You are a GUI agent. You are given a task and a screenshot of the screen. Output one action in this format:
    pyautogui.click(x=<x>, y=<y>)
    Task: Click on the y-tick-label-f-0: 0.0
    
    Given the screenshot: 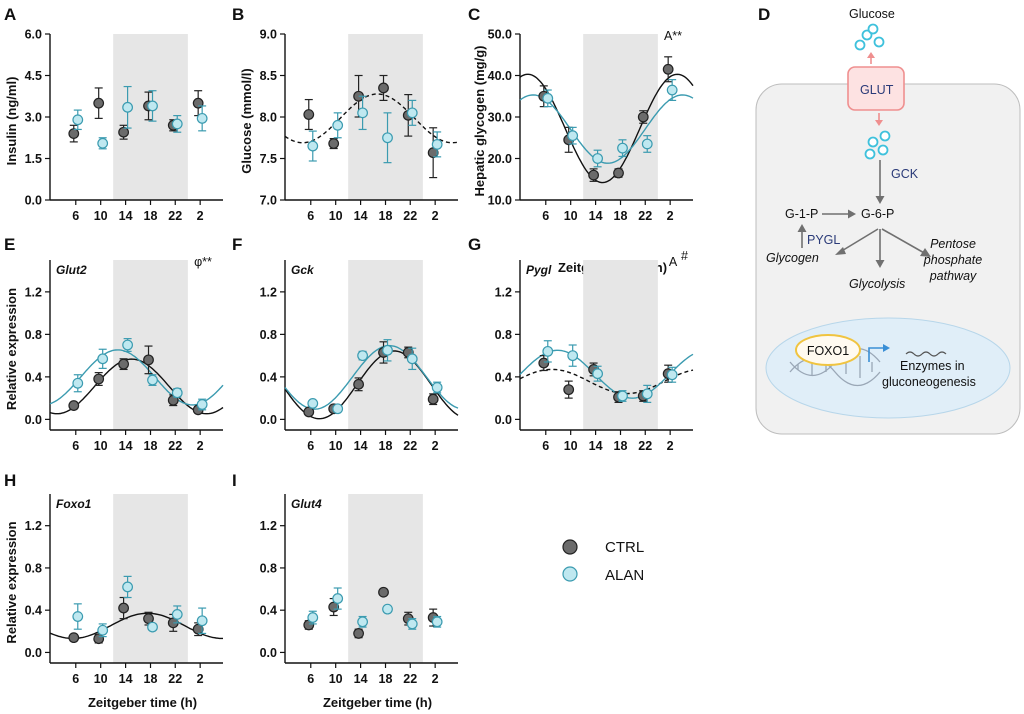 What is the action you would take?
    pyautogui.click(x=268, y=420)
    